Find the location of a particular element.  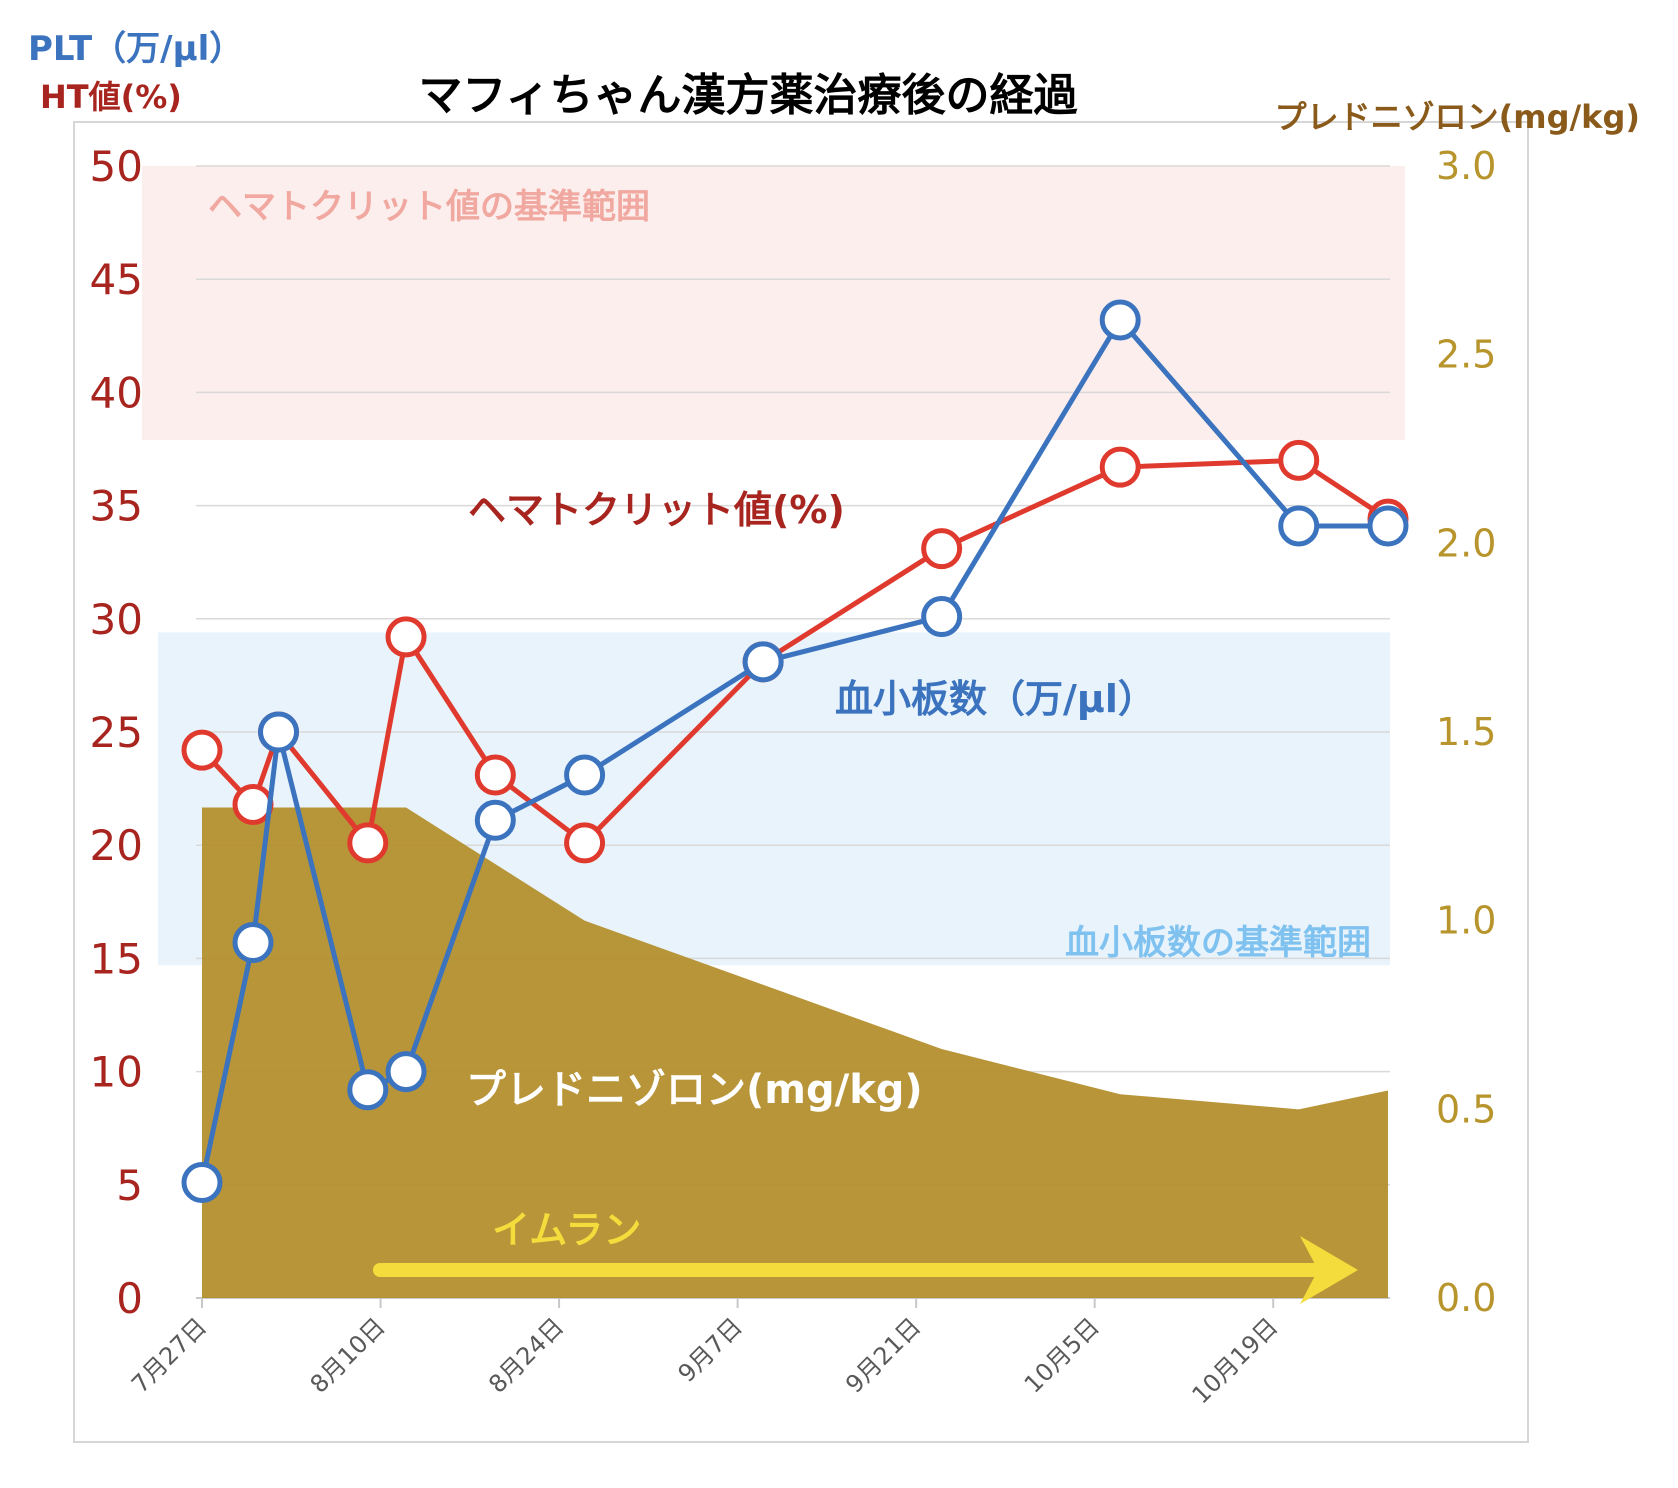

prednisolone-series-label: プレドニゾロン(mg/kg) is located at coordinates (694, 1090).